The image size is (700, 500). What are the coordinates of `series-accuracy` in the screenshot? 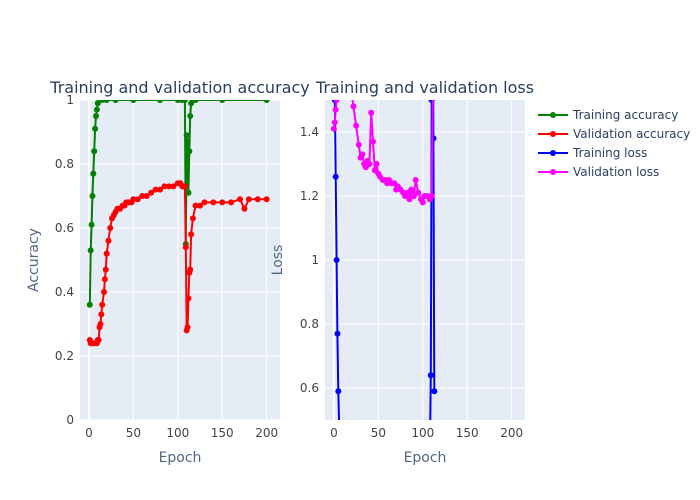 It's located at (178, 223).